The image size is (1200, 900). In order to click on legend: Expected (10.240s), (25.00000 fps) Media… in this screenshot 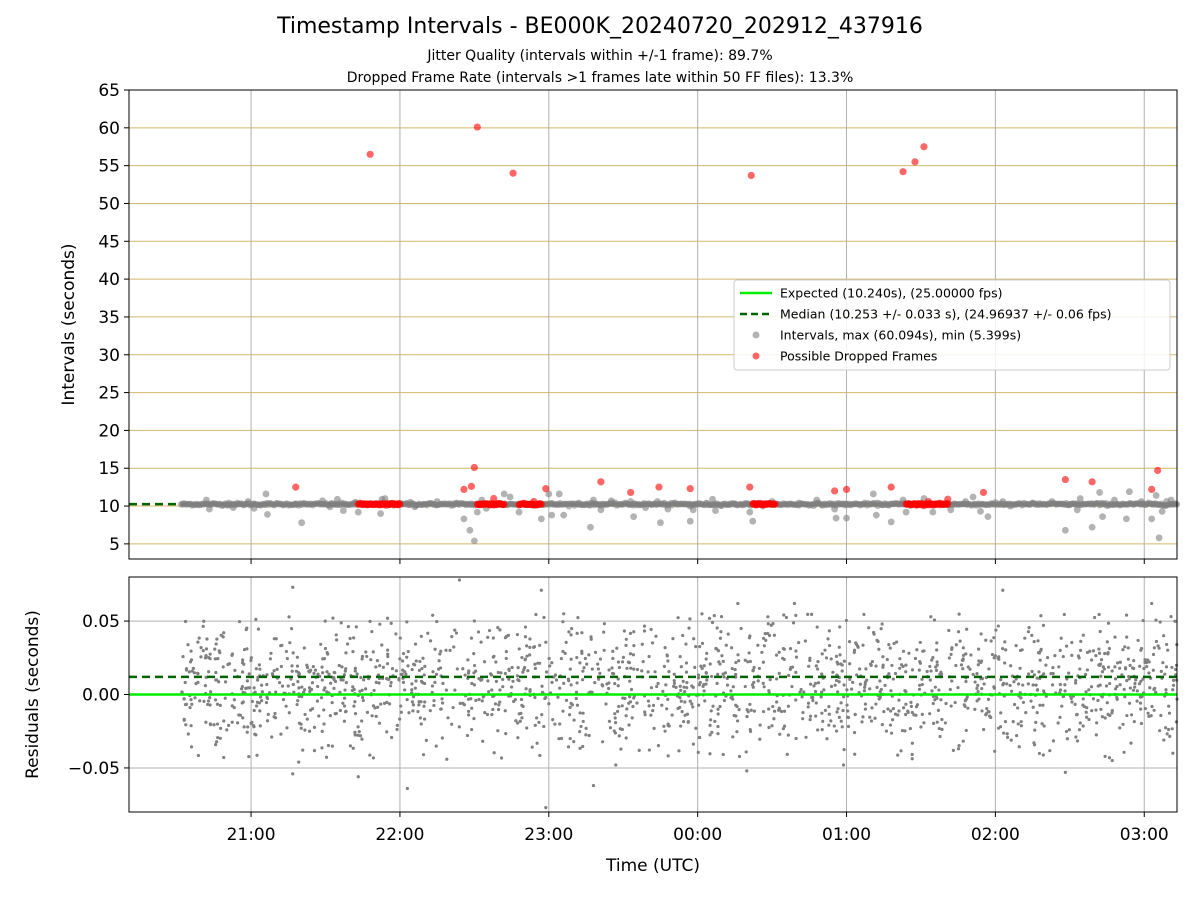, I will do `click(952, 325)`.